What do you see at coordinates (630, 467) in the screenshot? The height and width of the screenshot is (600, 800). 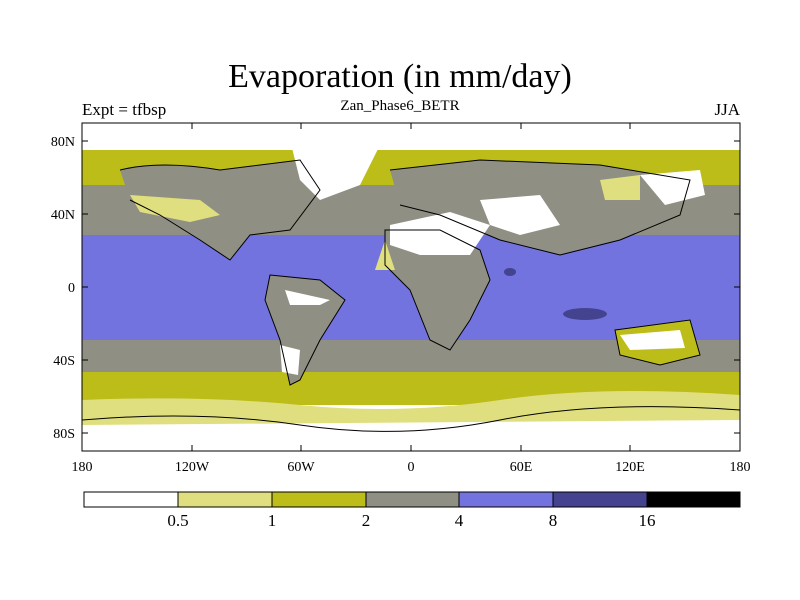 I see `lon-label: 120E` at bounding box center [630, 467].